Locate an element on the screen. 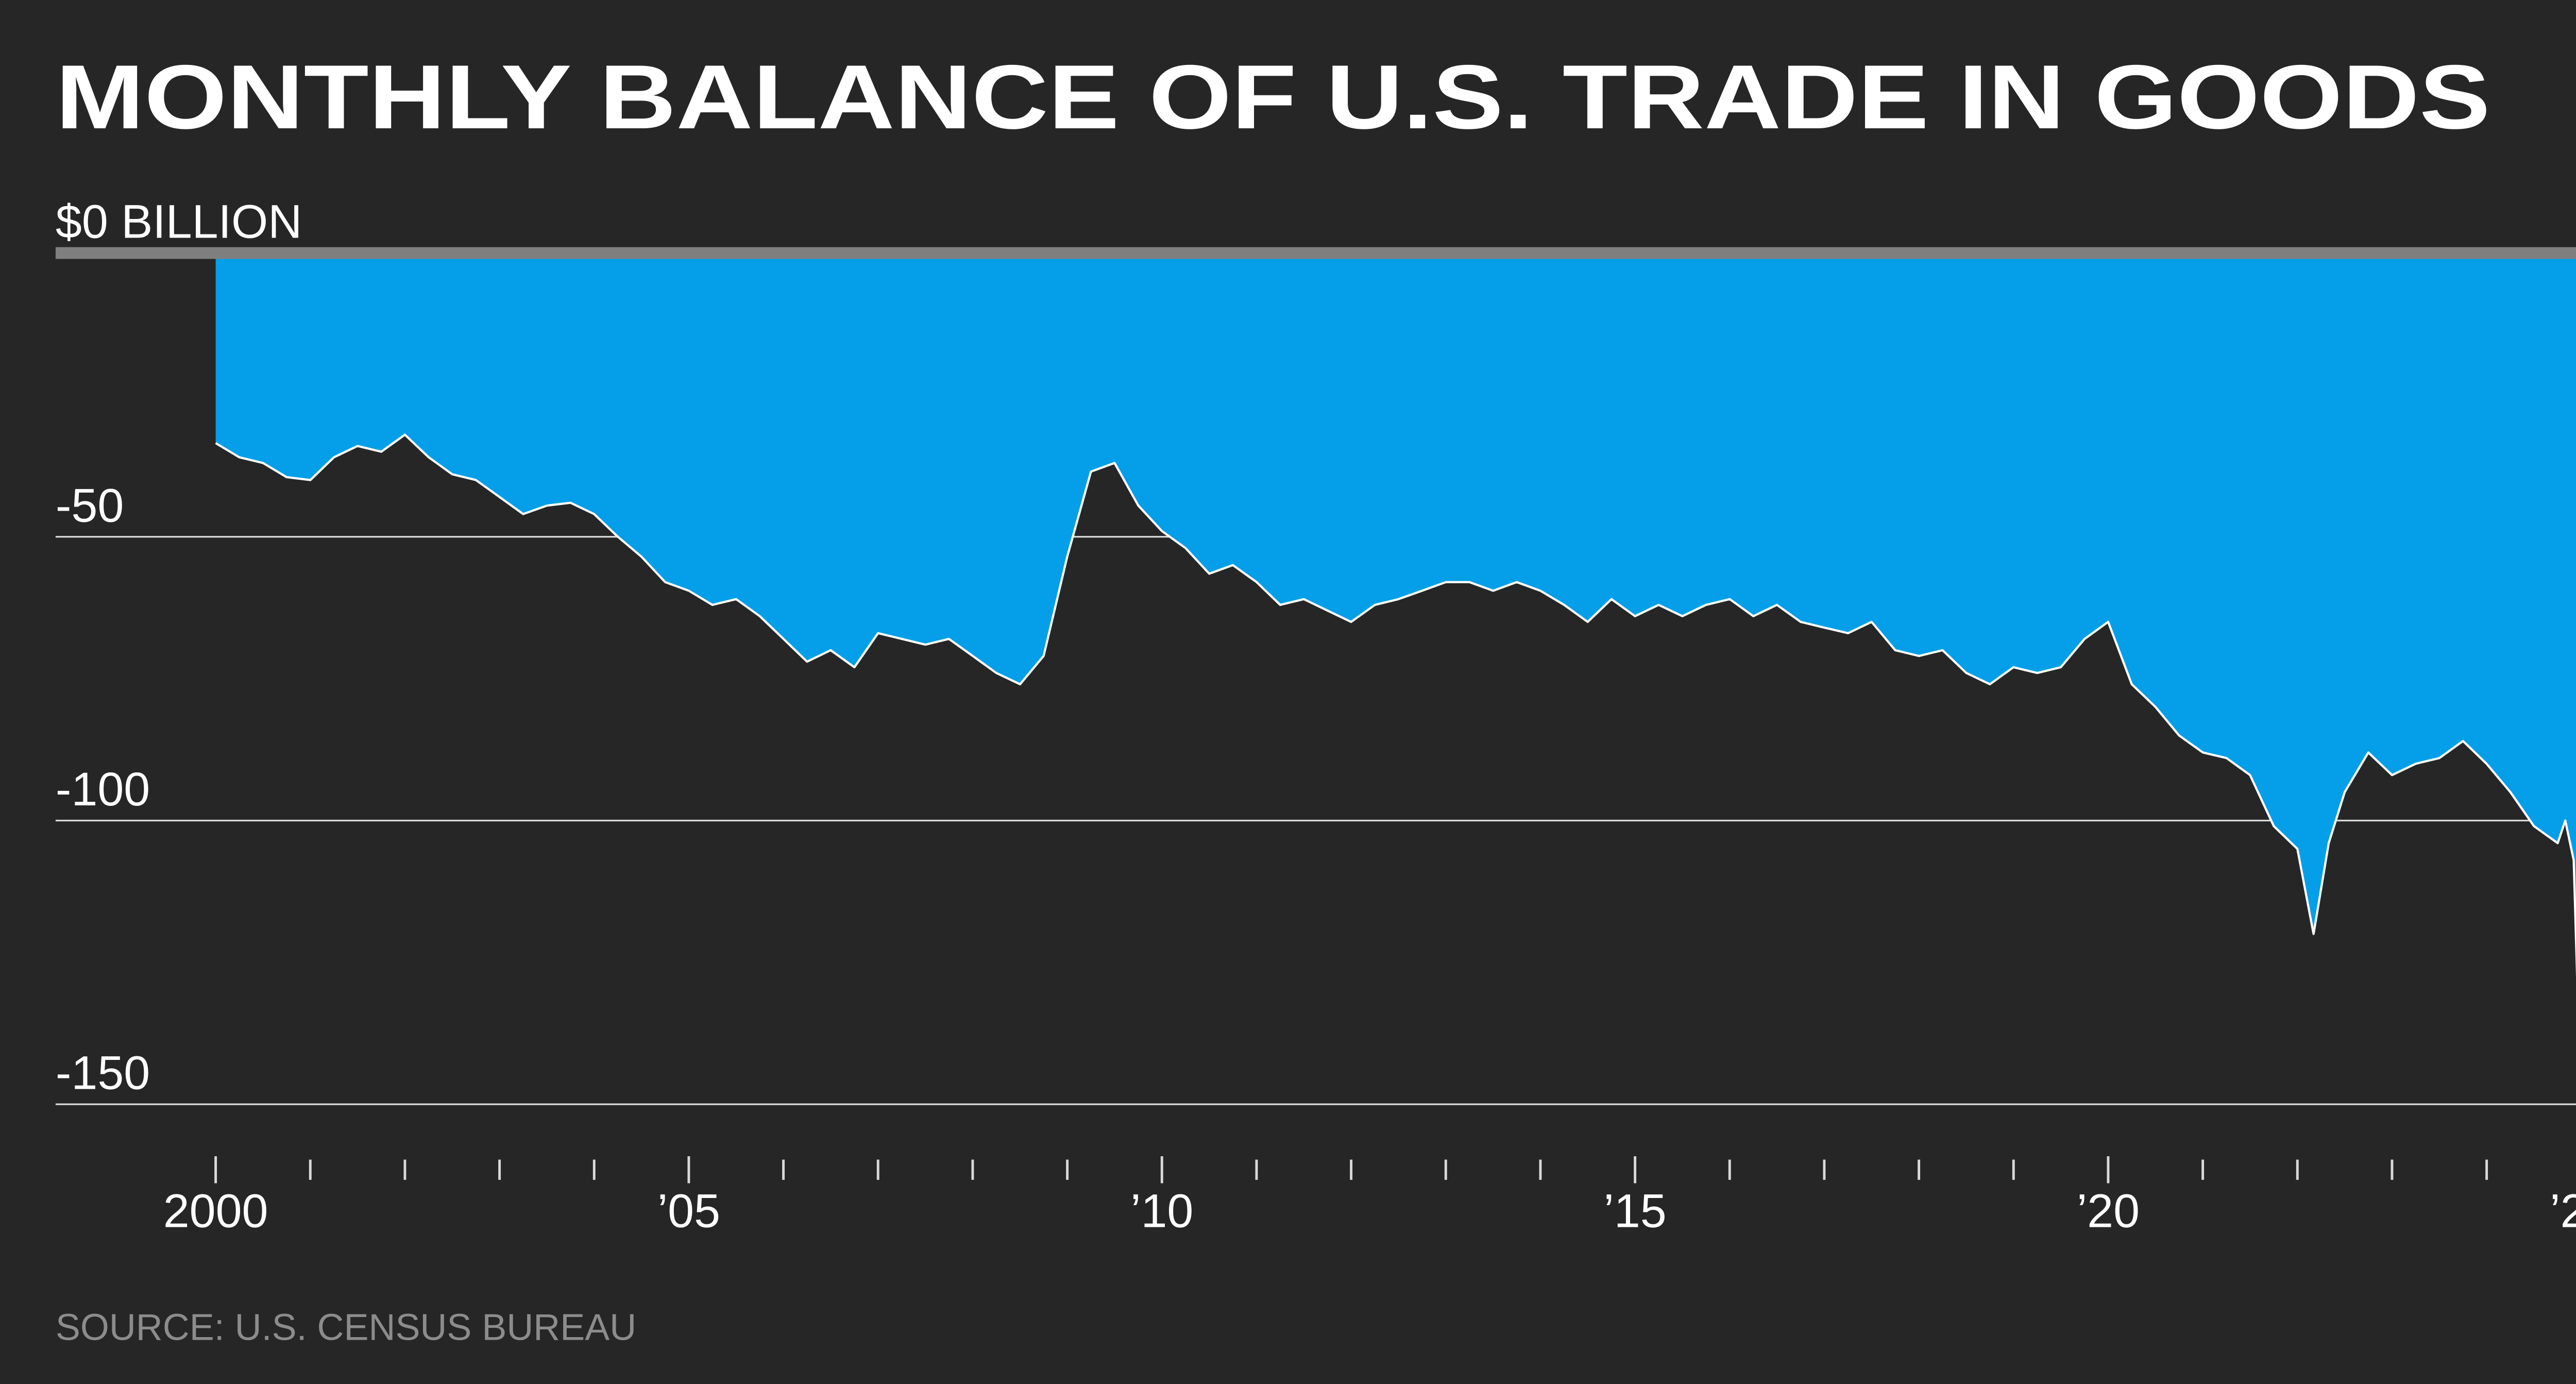 The image size is (2576, 1384). y-tick-label: -100 is located at coordinates (103, 789).